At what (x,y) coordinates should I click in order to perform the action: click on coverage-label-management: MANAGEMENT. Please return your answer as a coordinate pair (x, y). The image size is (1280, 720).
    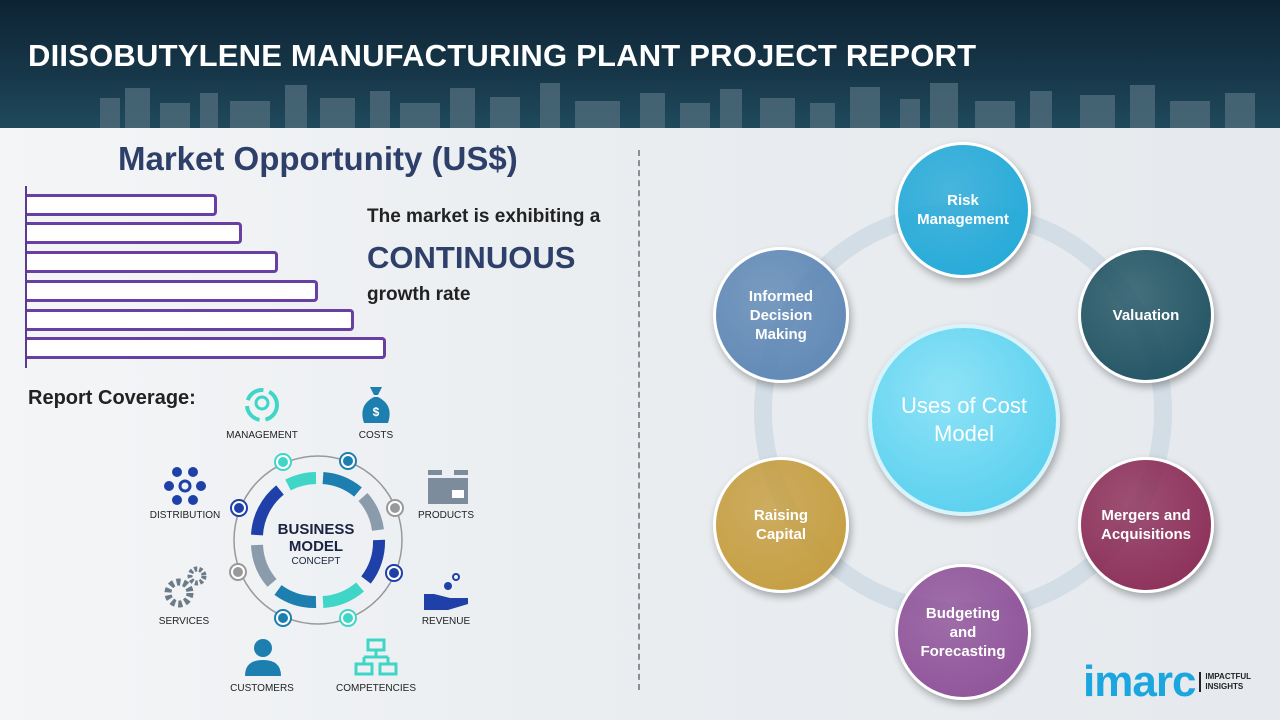
    Looking at the image, I should click on (262, 435).